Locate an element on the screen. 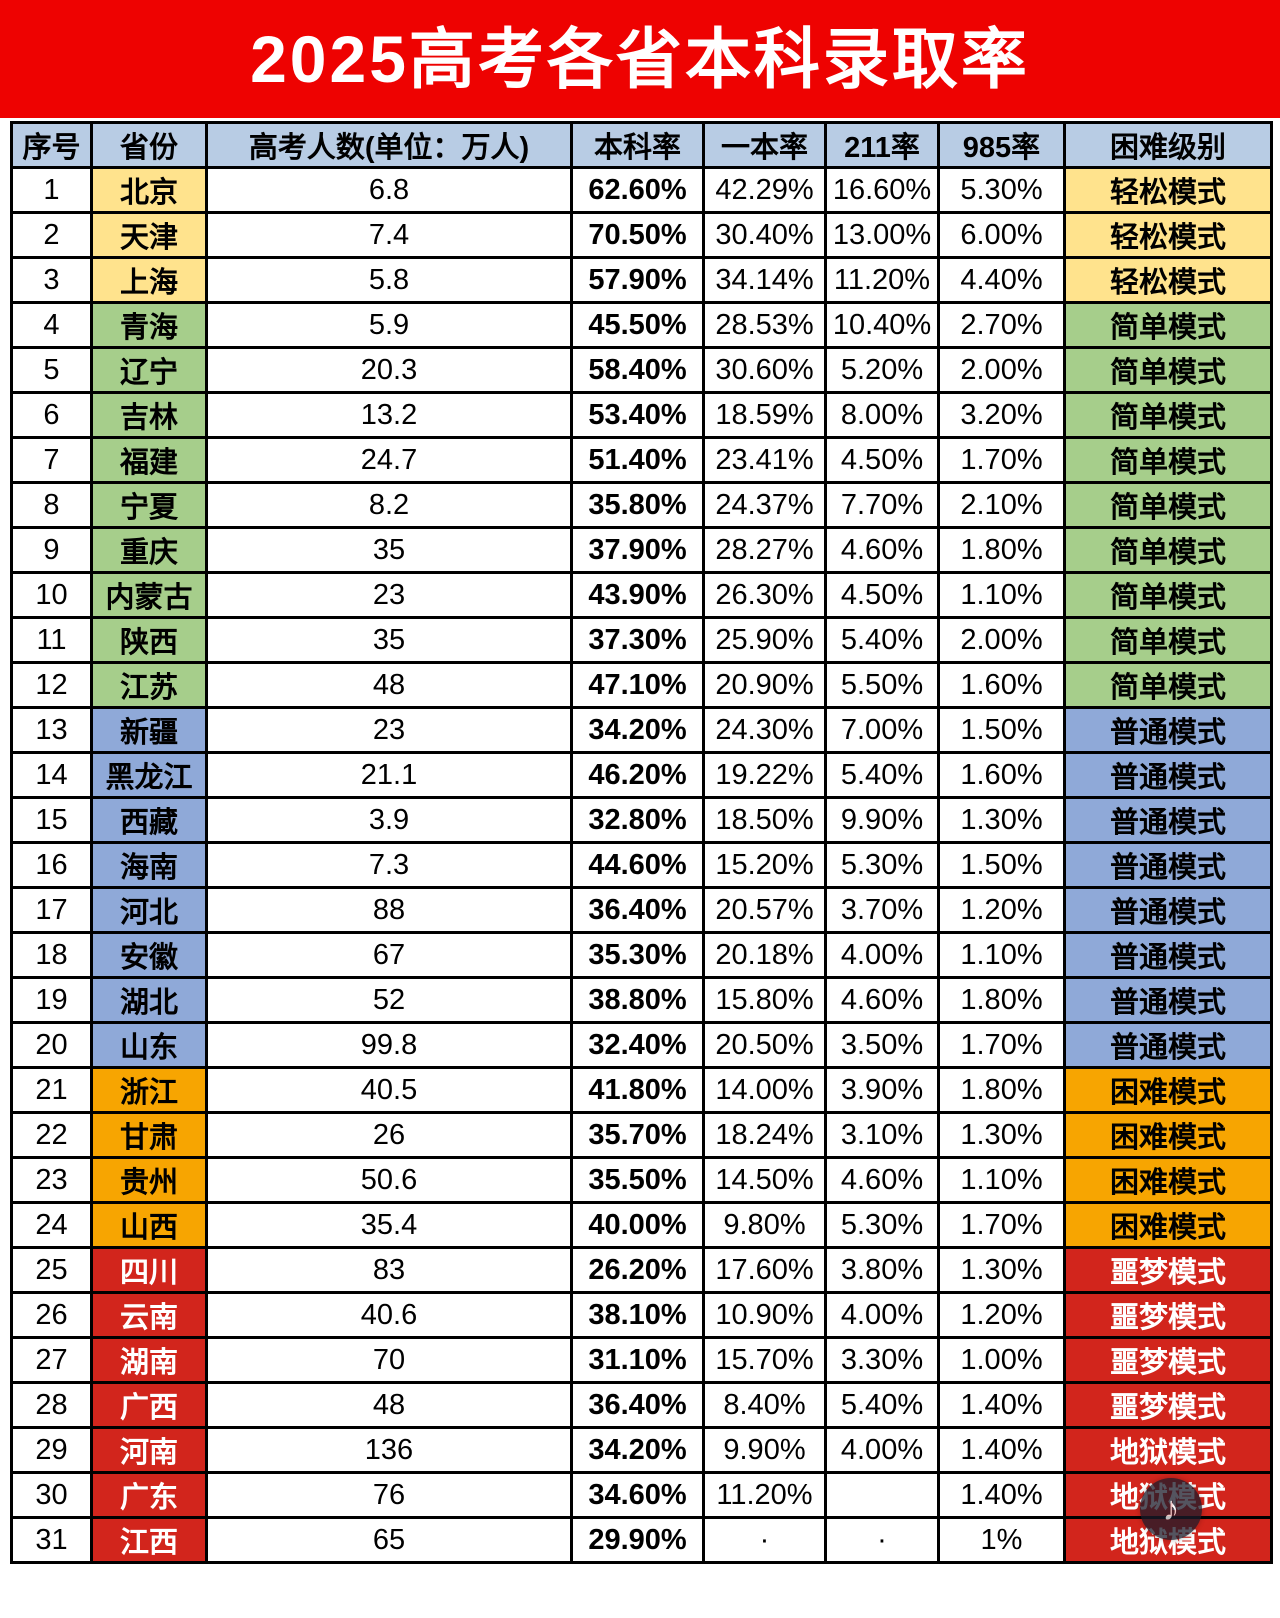  cell-yiben: 15.70% is located at coordinates (764, 1360).